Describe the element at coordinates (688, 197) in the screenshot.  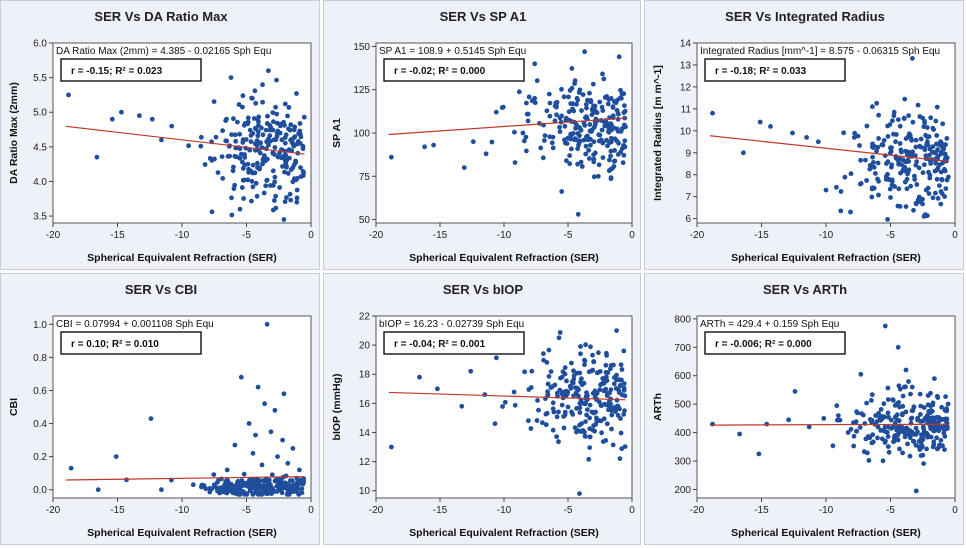
I see `y-tick-label: 7` at that location.